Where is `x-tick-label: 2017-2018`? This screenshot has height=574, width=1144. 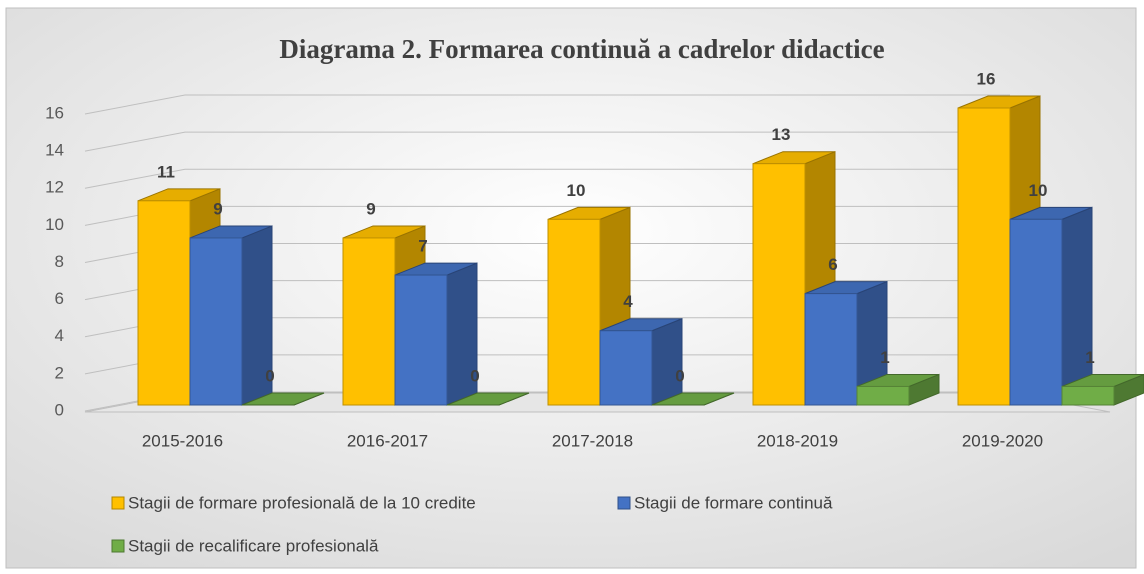
x-tick-label: 2017-2018 is located at coordinates (592, 440).